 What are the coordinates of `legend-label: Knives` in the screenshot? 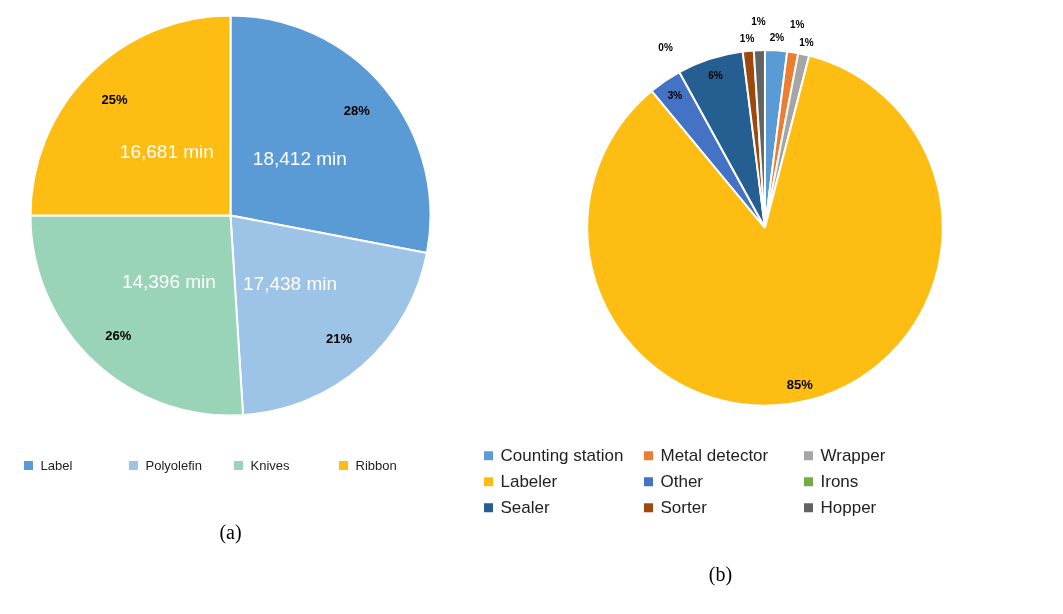 It's located at (270, 465).